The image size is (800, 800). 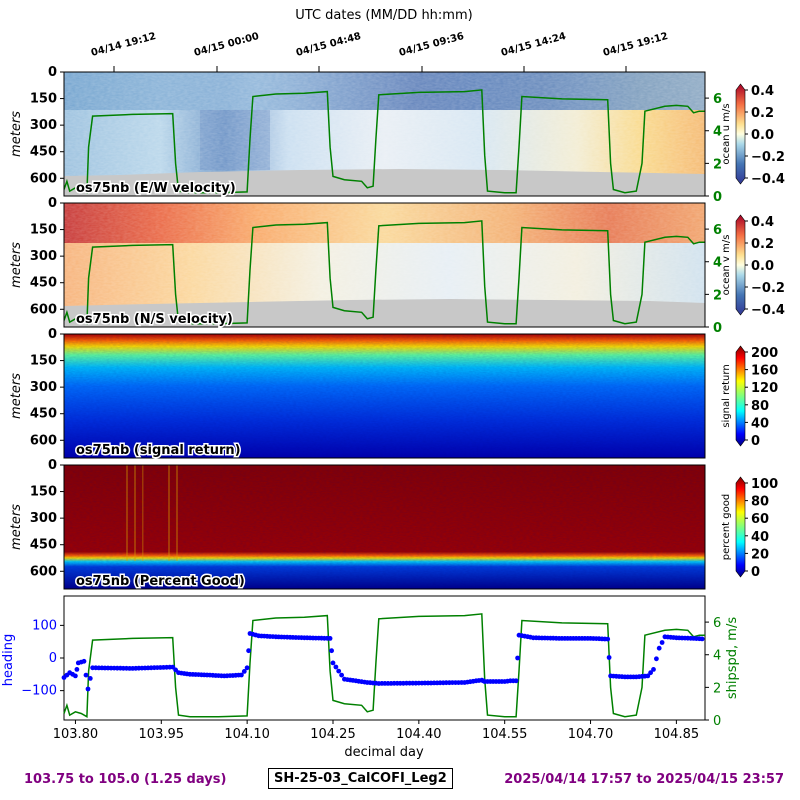 What do you see at coordinates (8, 660) in the screenshot?
I see `heading-axis-label: heading` at bounding box center [8, 660].